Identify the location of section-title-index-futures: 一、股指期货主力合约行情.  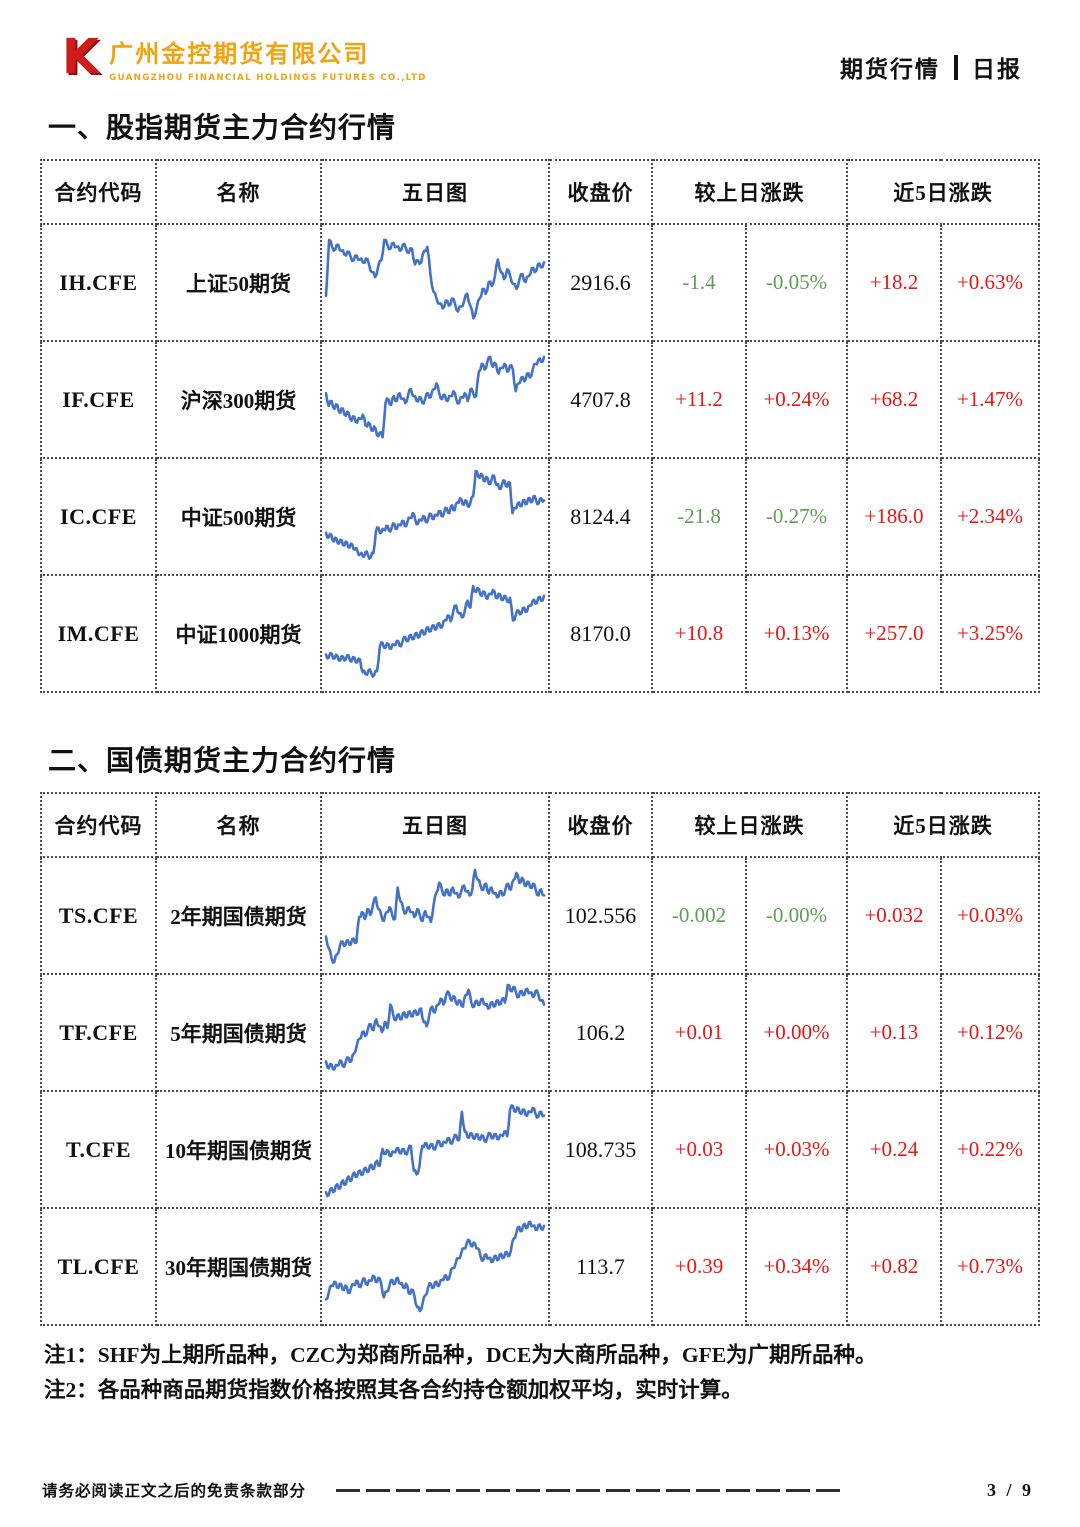
(222, 128).